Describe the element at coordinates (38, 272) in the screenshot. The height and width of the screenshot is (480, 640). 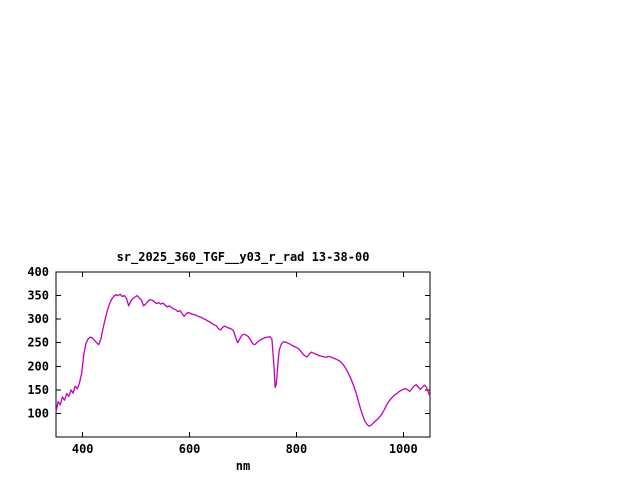
I see `y-tick-label: 400` at that location.